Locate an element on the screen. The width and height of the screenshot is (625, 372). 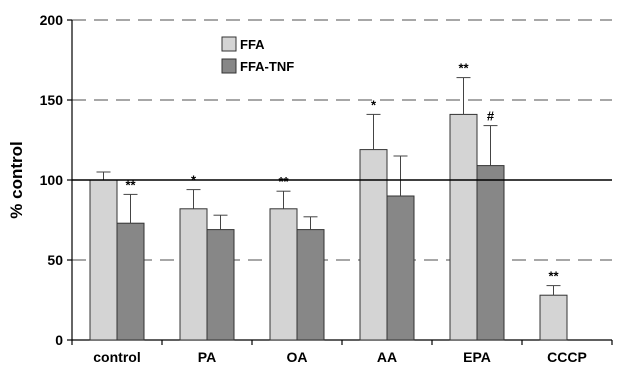
x-tick-label-control: control is located at coordinates (116, 357).